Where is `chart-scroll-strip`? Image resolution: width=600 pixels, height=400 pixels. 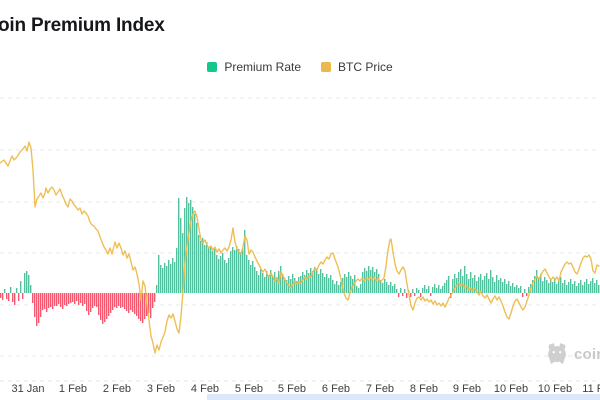 chart-scroll-strip is located at coordinates (403, 397).